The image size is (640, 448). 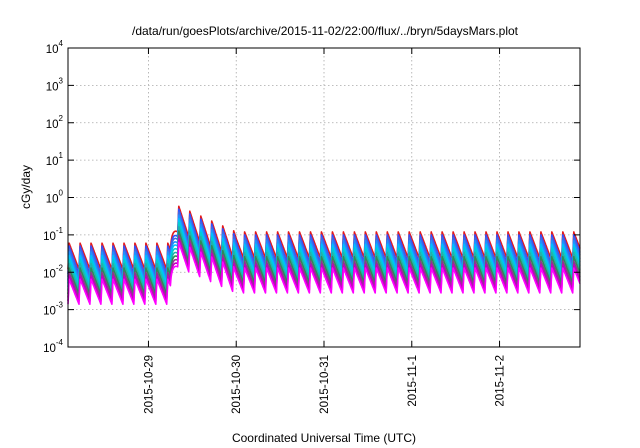 What do you see at coordinates (55, 84) in the screenshot?
I see `y-tick-label: 10³` at bounding box center [55, 84].